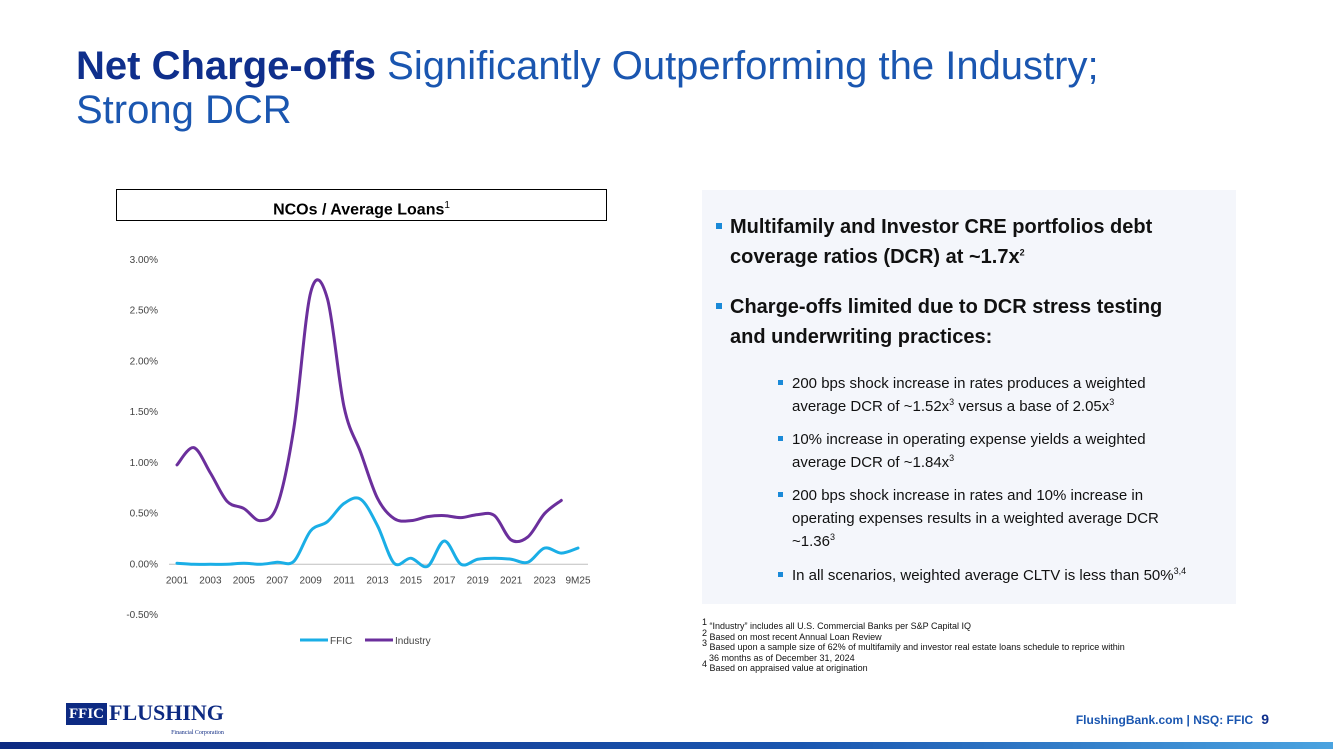 The width and height of the screenshot is (1333, 749). I want to click on x-tick-label: 9M25, so click(577, 580).